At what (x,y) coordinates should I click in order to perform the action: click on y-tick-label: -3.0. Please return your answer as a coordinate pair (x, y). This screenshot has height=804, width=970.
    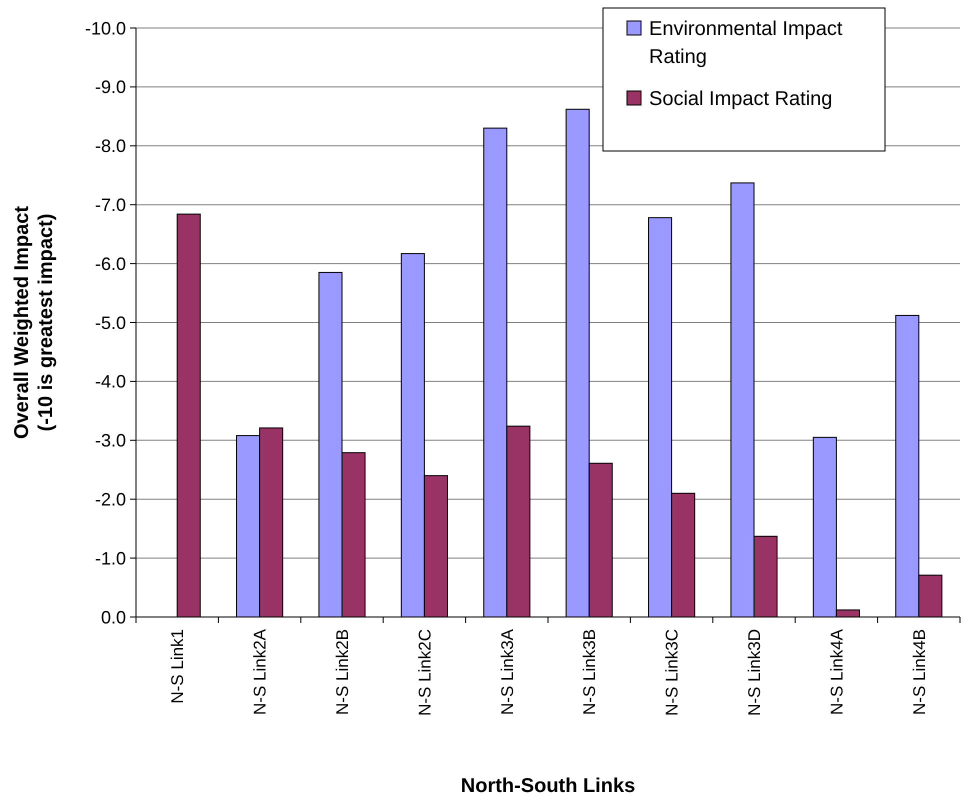
    Looking at the image, I should click on (110, 440).